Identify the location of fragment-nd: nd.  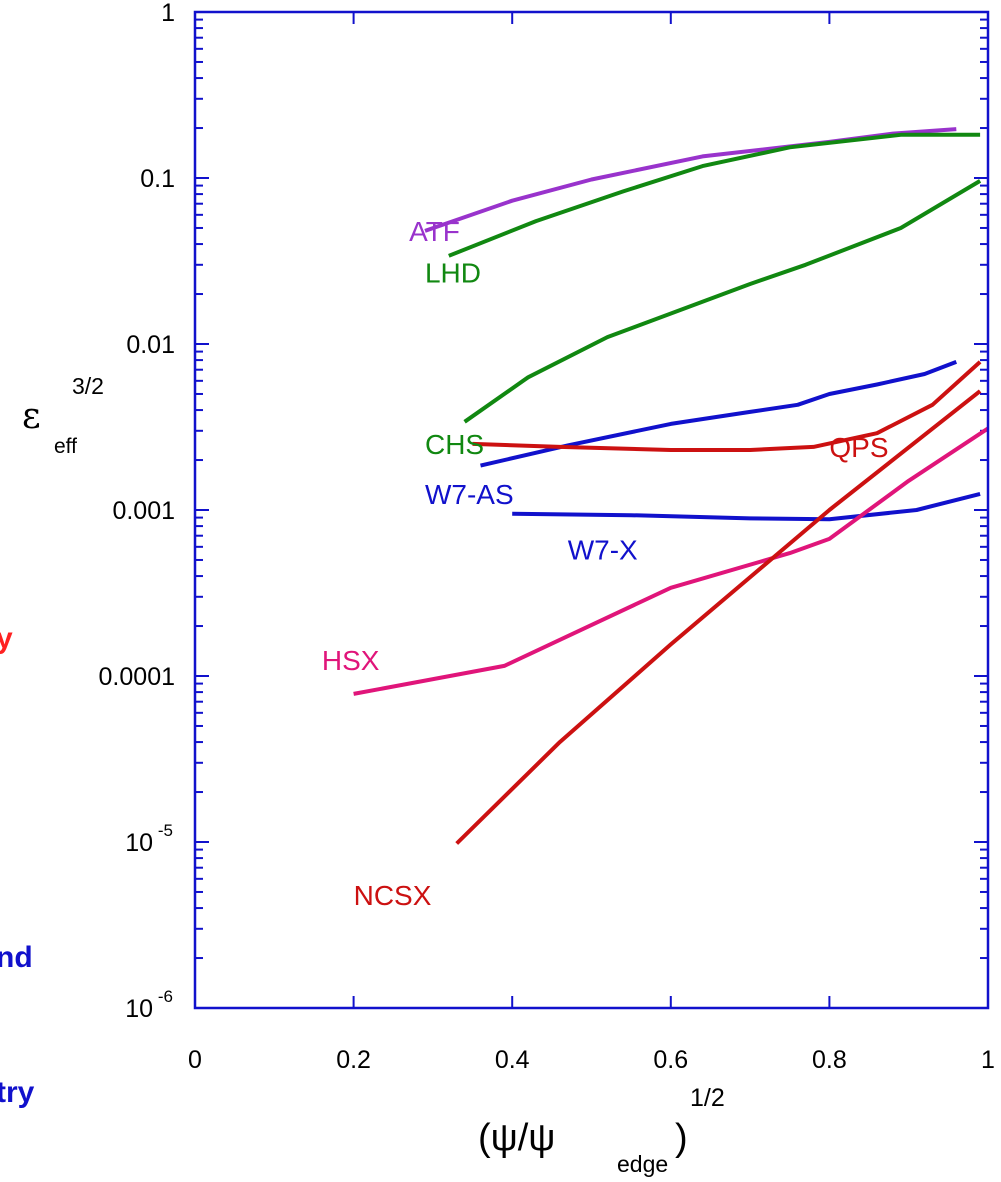
(16, 957).